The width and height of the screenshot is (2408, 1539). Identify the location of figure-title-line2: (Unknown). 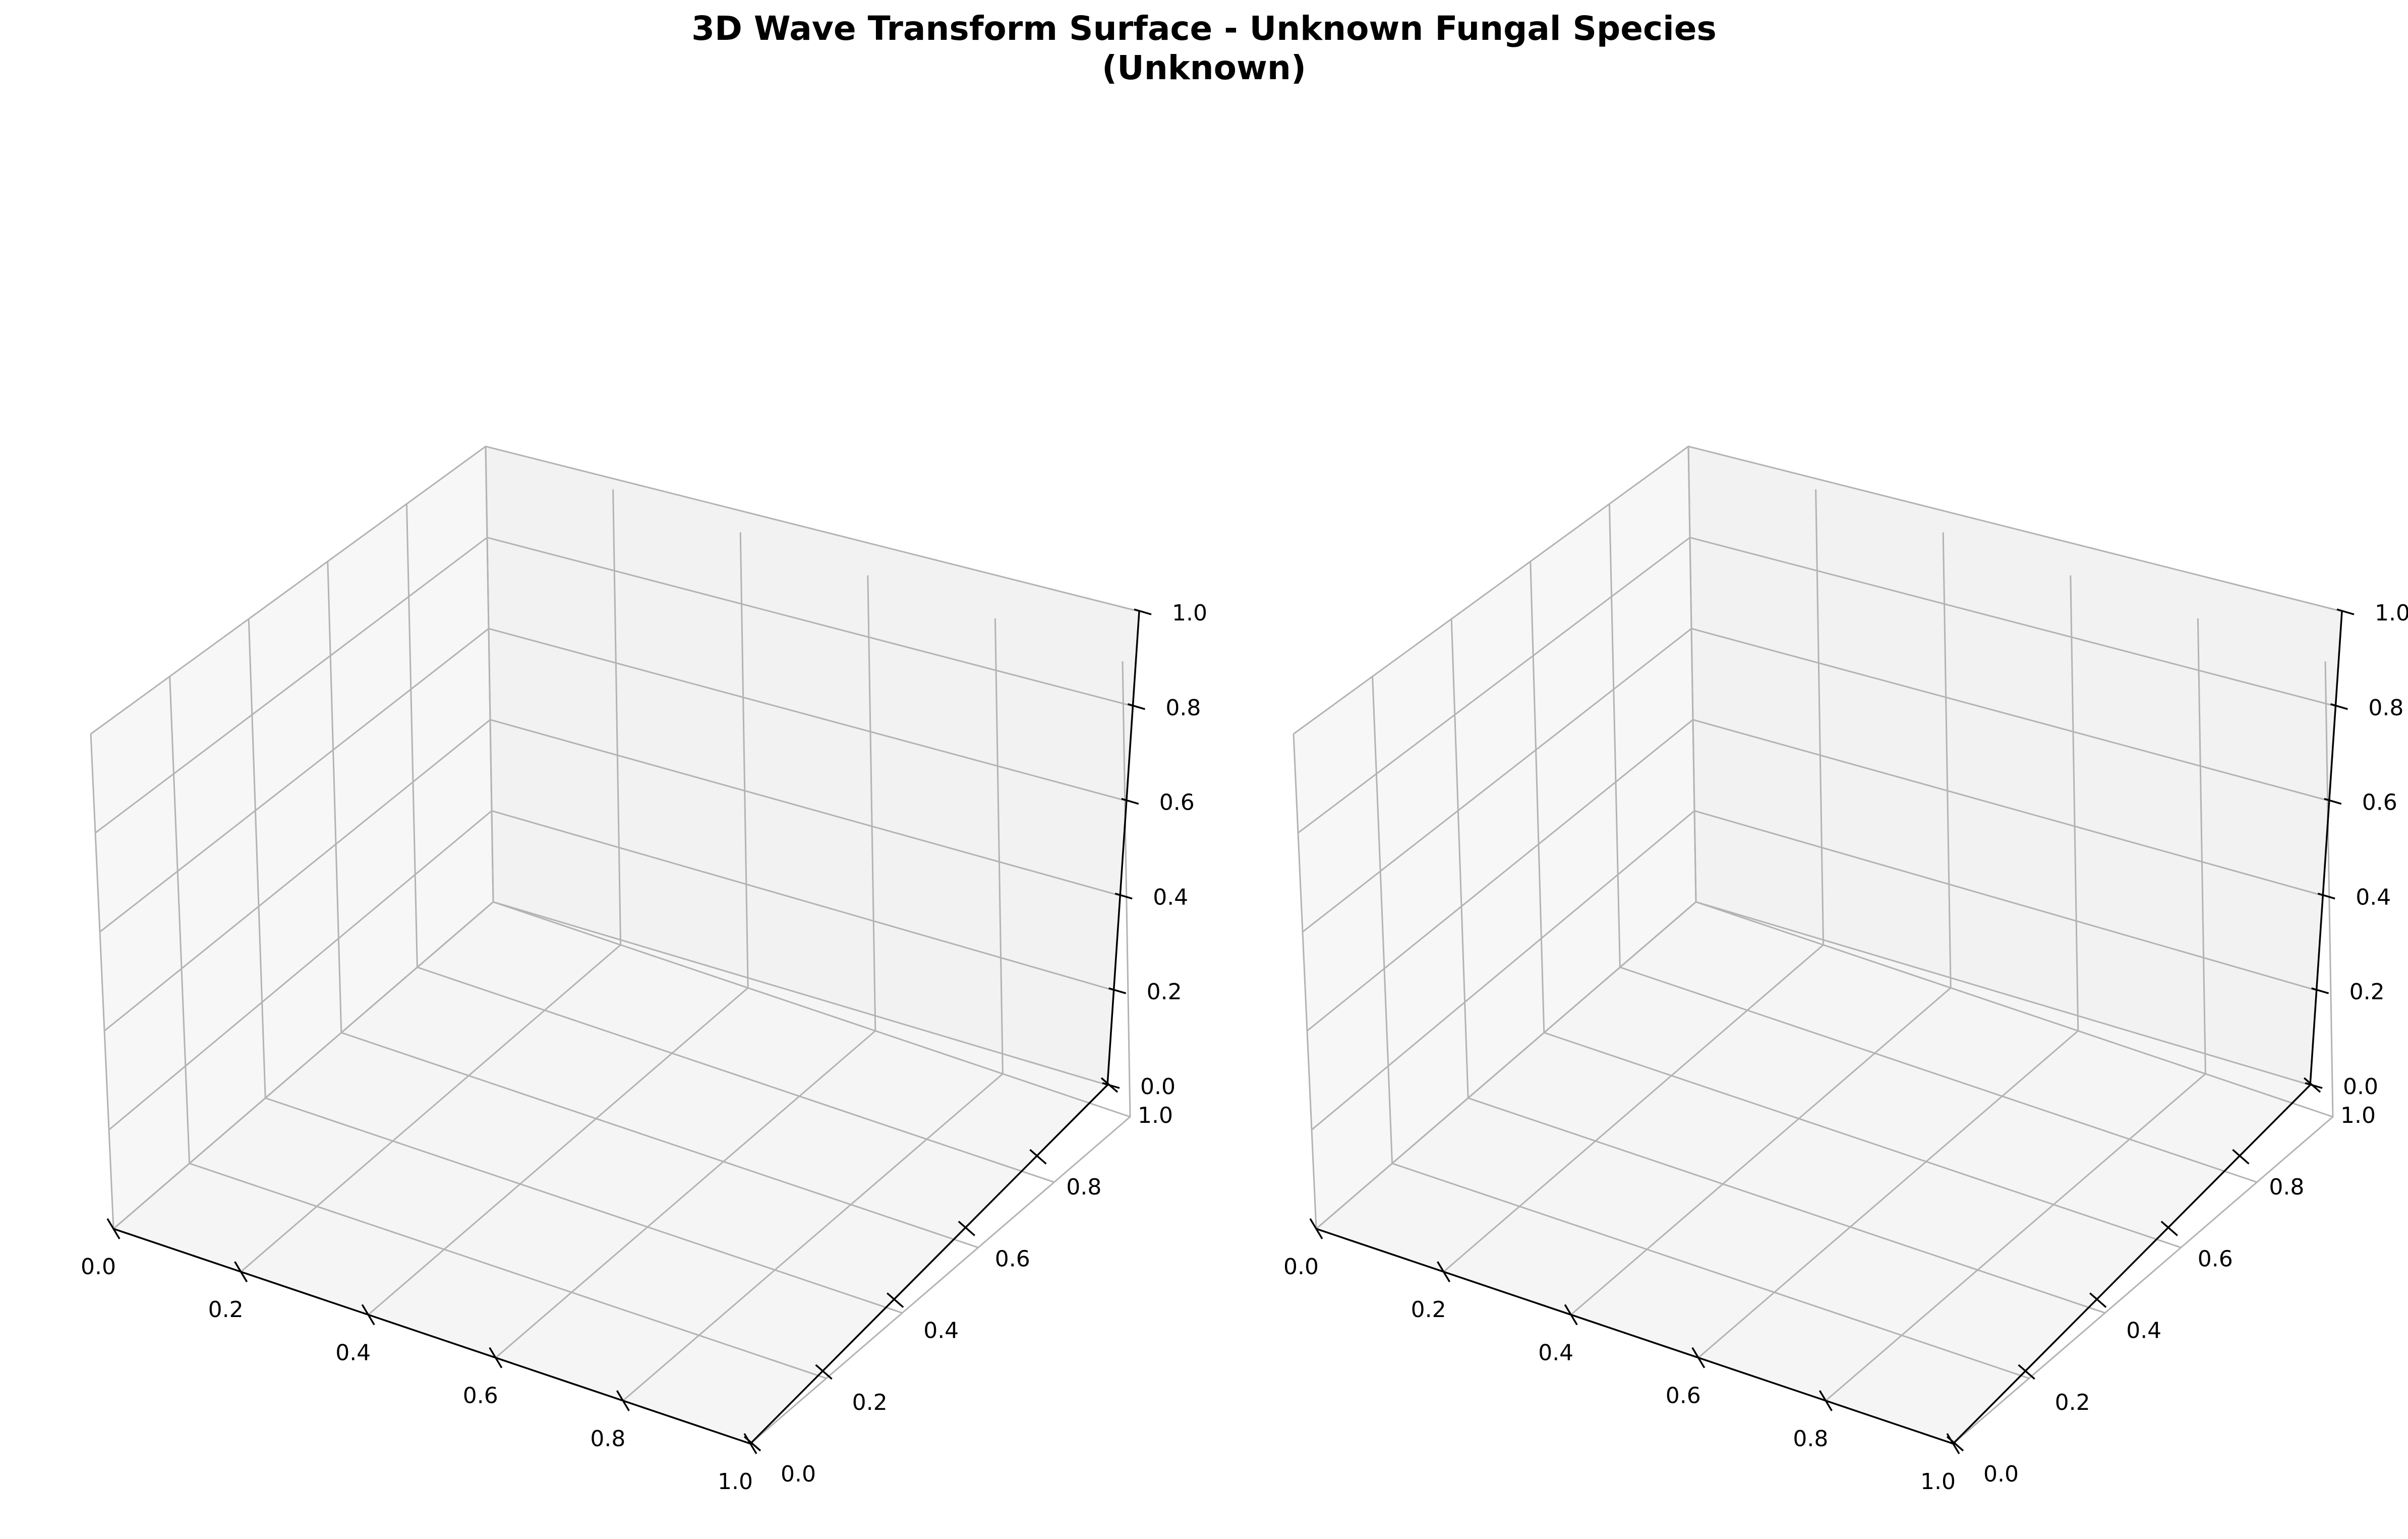
(1204, 67).